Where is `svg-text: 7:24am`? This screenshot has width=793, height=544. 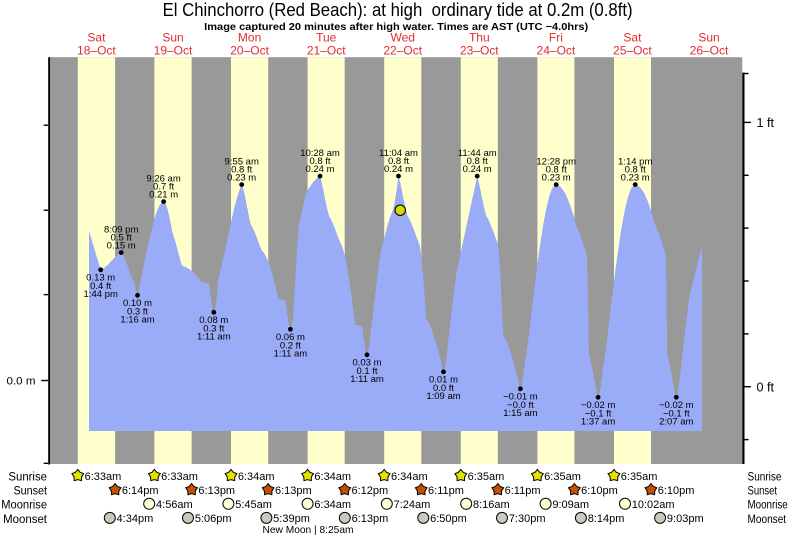 svg-text: 7:24am is located at coordinates (412, 505).